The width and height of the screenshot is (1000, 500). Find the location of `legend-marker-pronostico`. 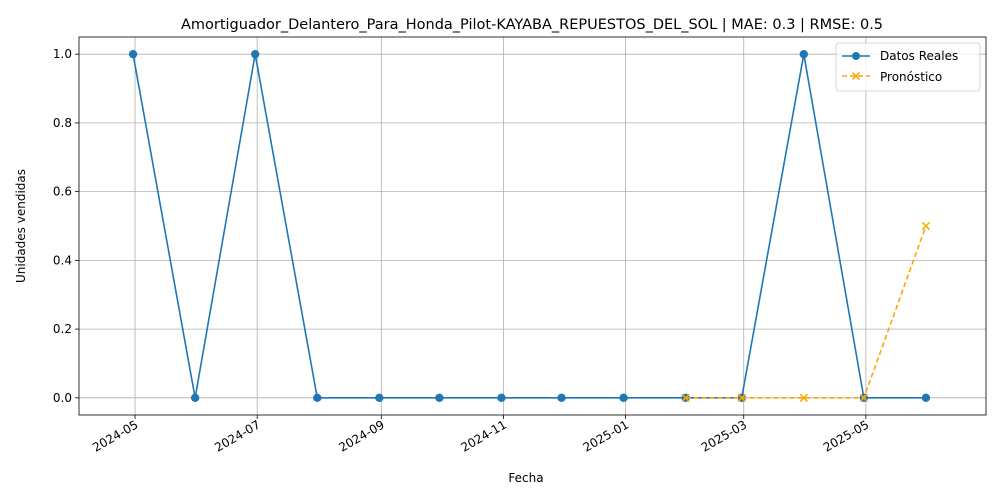

legend-marker-pronostico is located at coordinates (856, 76).